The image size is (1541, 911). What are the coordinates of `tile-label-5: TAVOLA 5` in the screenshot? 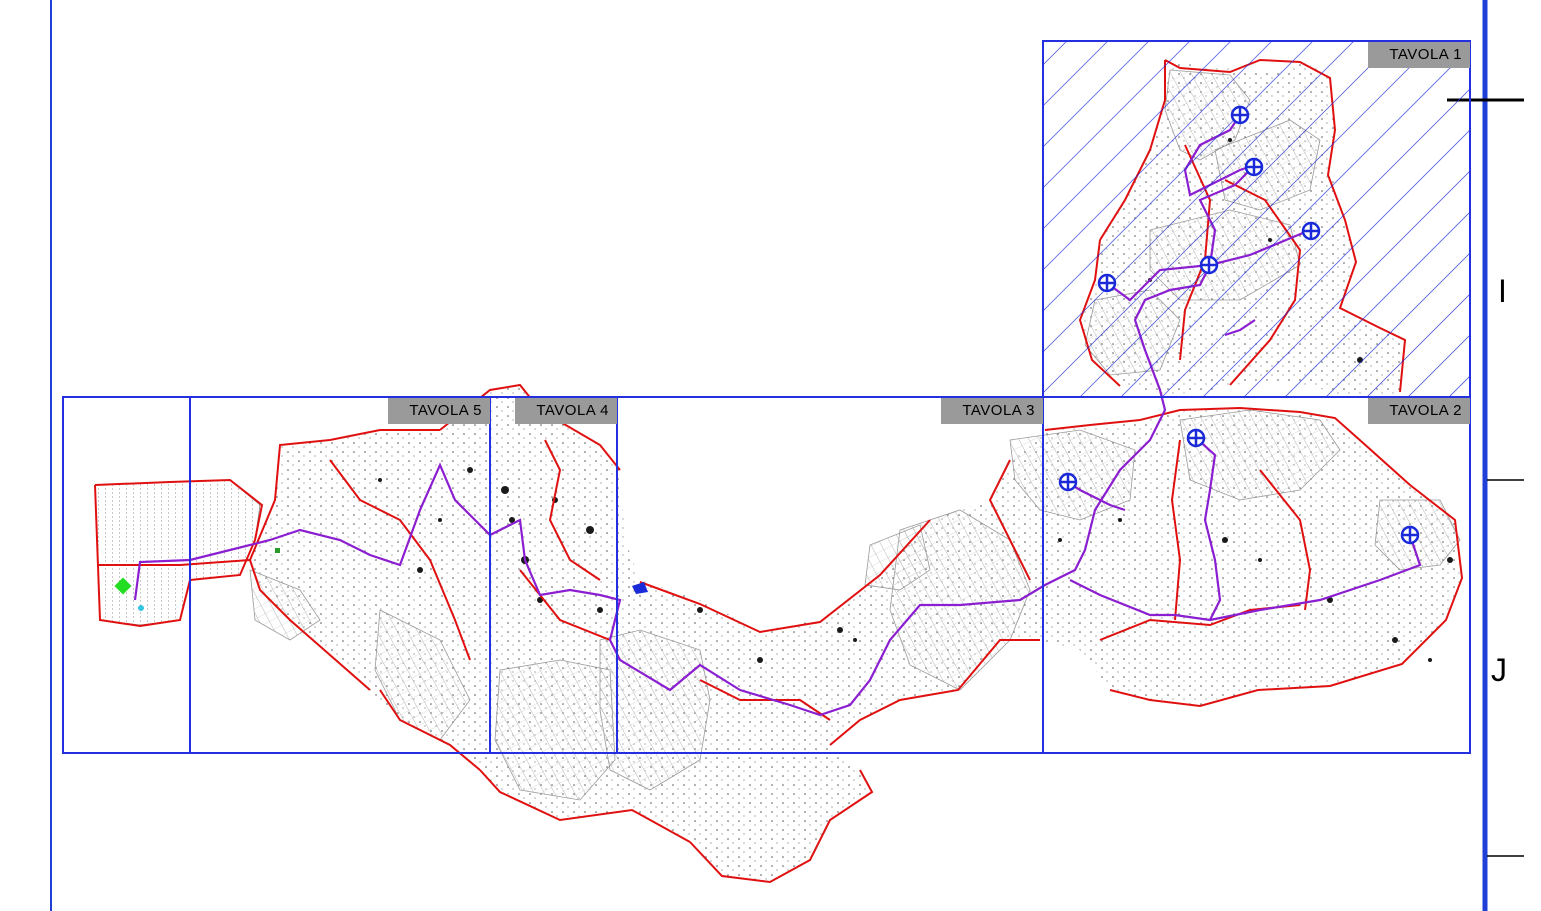 It's located at (439, 411).